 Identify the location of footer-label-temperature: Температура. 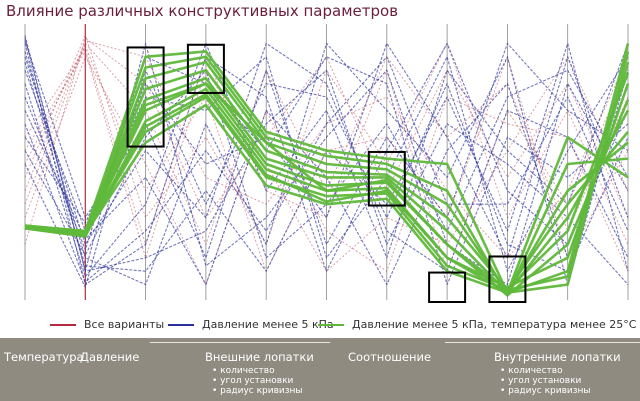
(44, 357).